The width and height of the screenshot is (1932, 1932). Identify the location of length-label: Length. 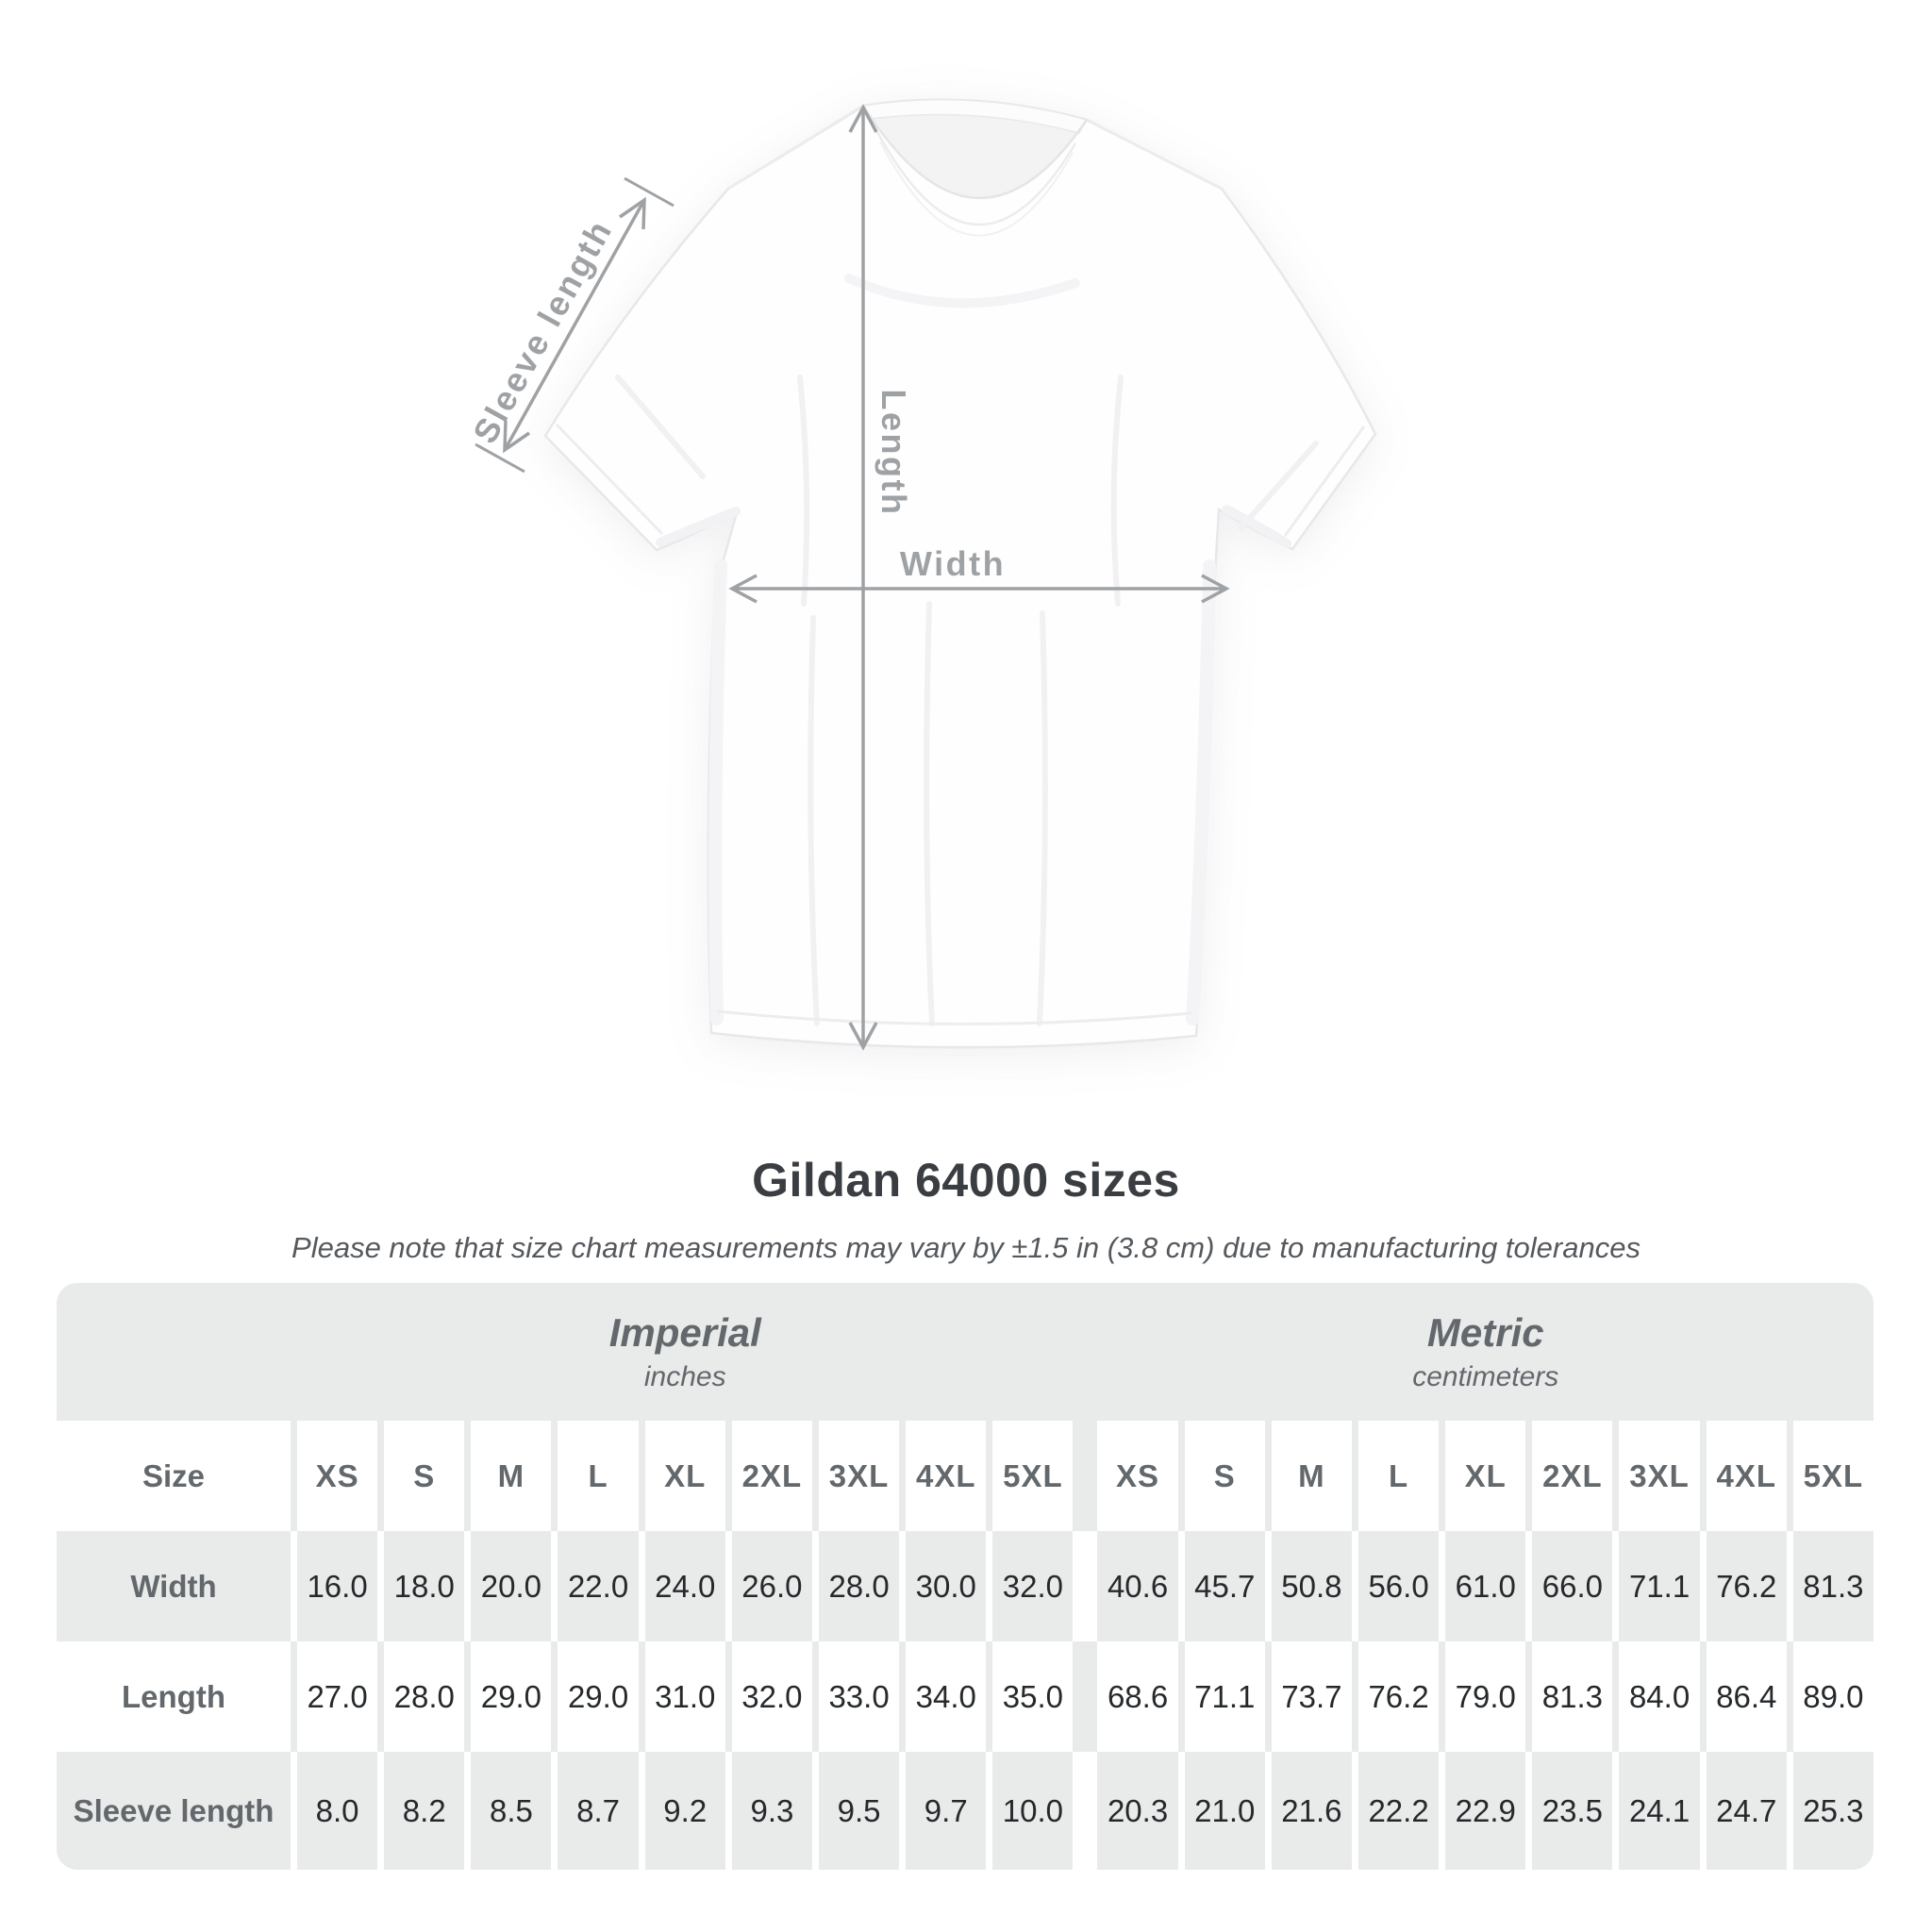
(893, 453).